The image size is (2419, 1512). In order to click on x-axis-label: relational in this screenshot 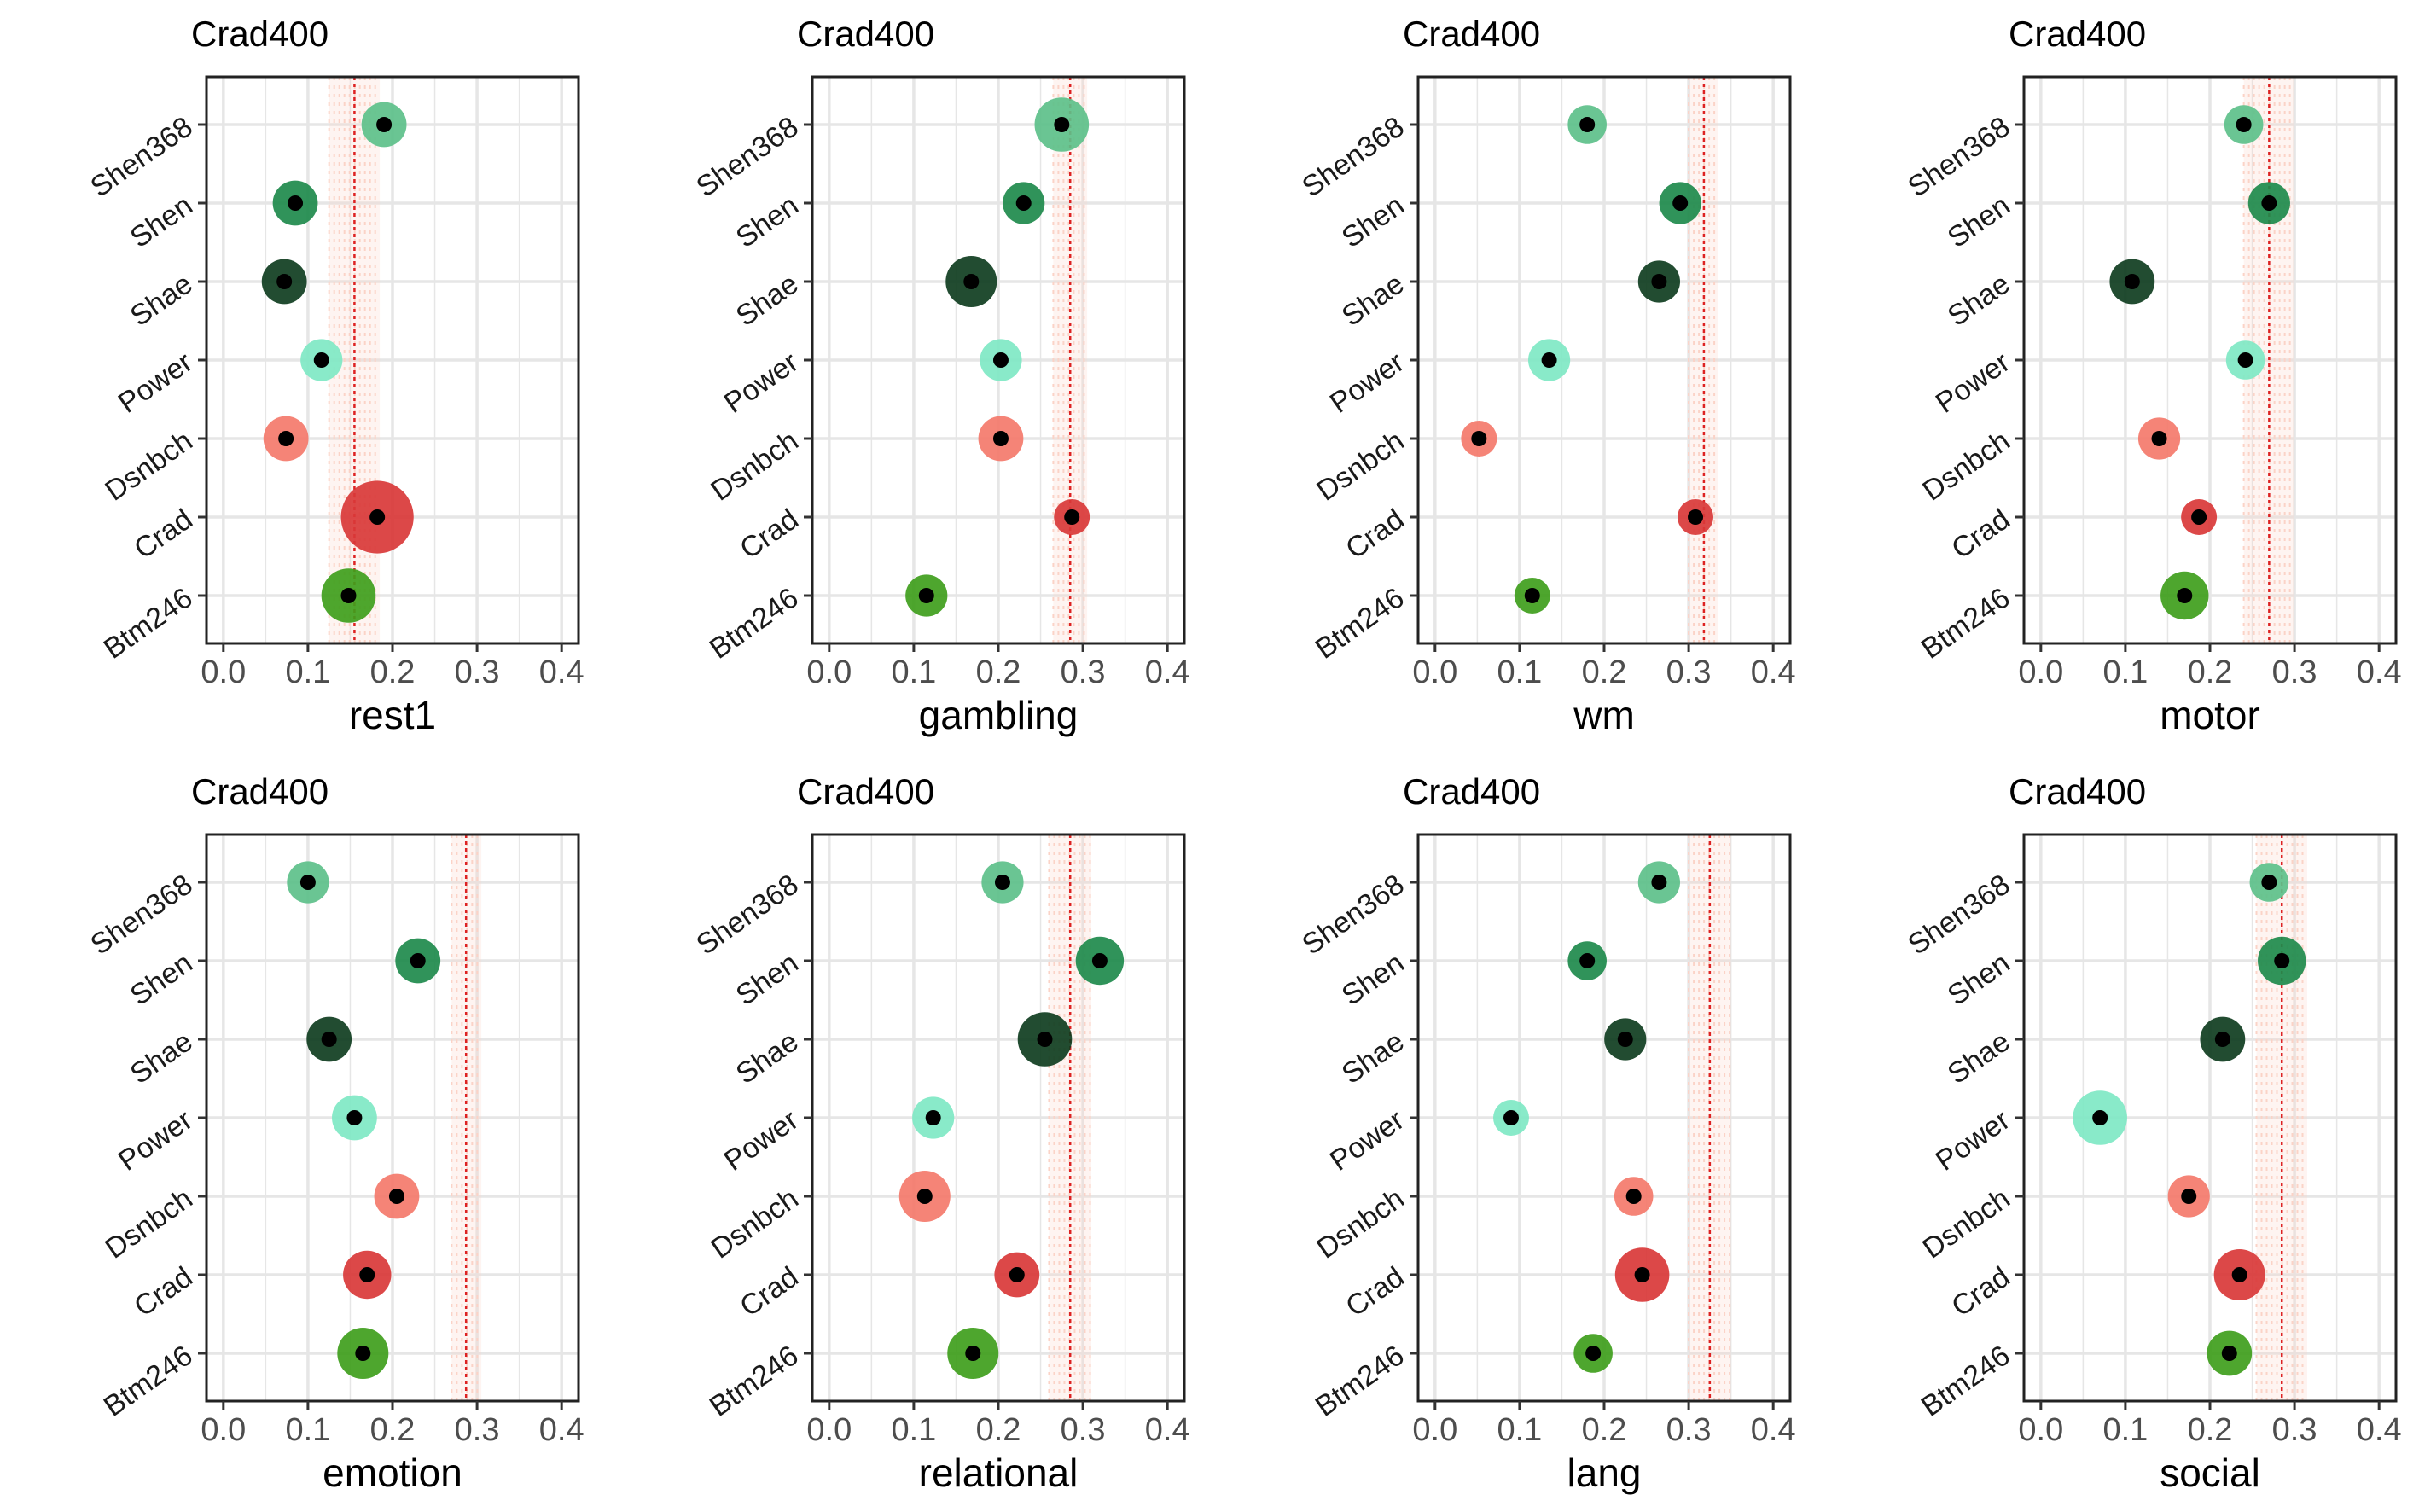, I will do `click(999, 1473)`.